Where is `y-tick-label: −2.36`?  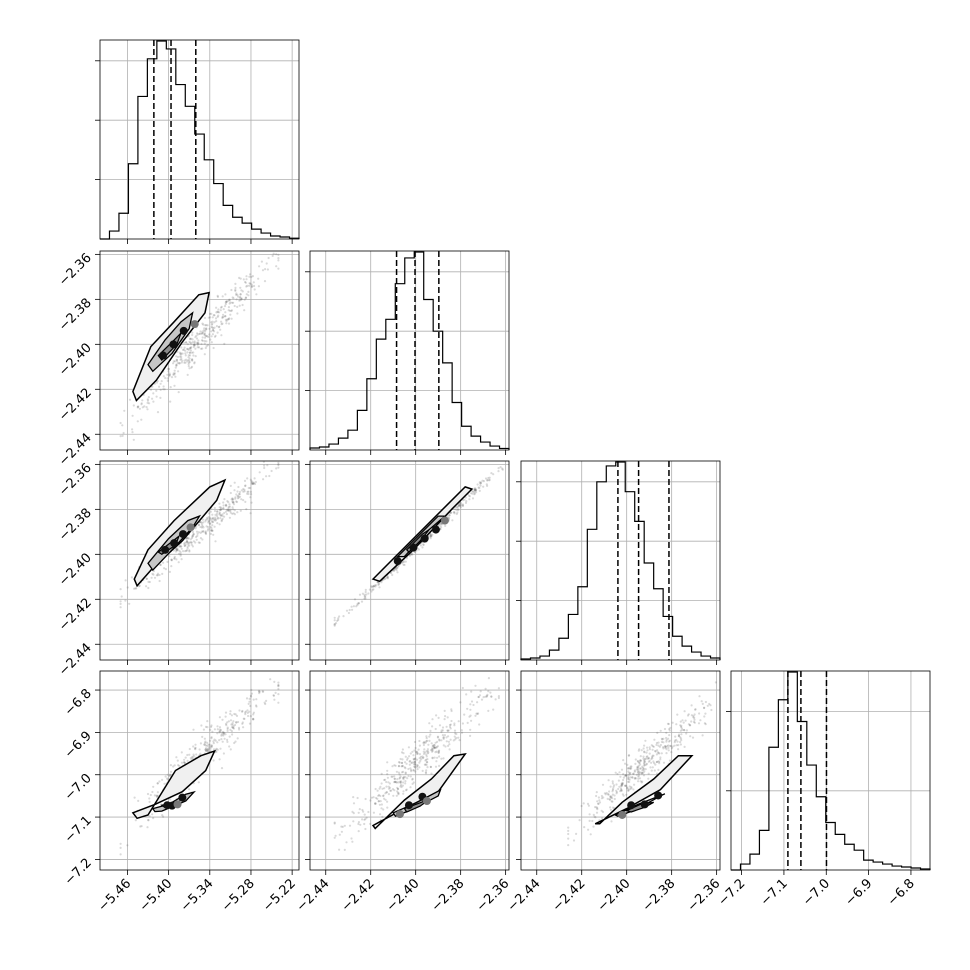 y-tick-label: −2.36 is located at coordinates (75, 270).